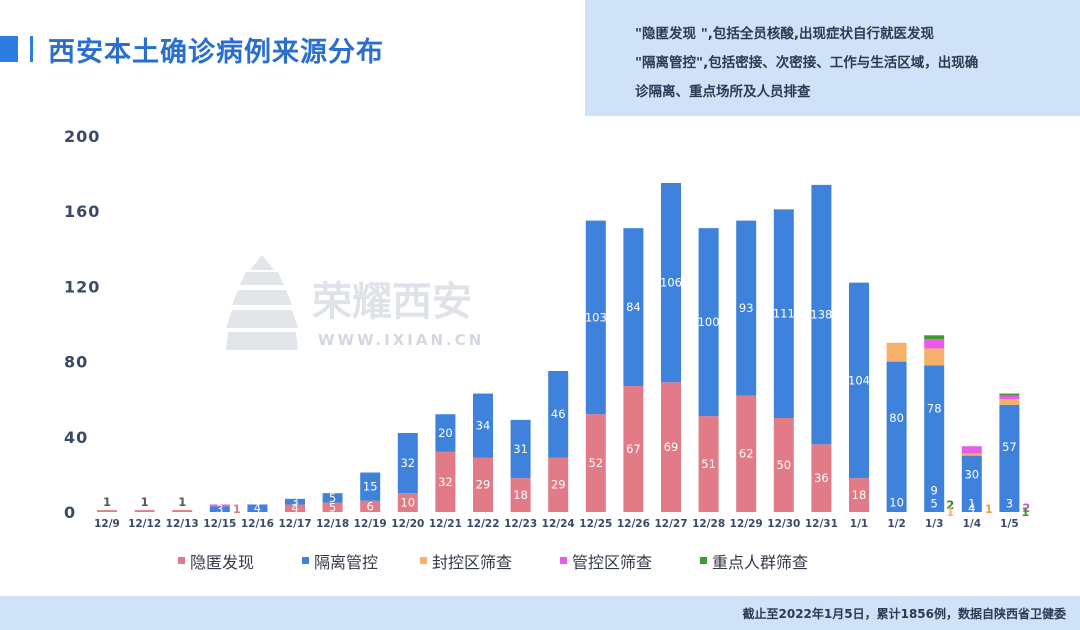 The image size is (1080, 630). What do you see at coordinates (904, 614) in the screenshot?
I see `footer-source-text: 截止至2022年1月5日，累计1856例，数据自陕西省卫健委` at bounding box center [904, 614].